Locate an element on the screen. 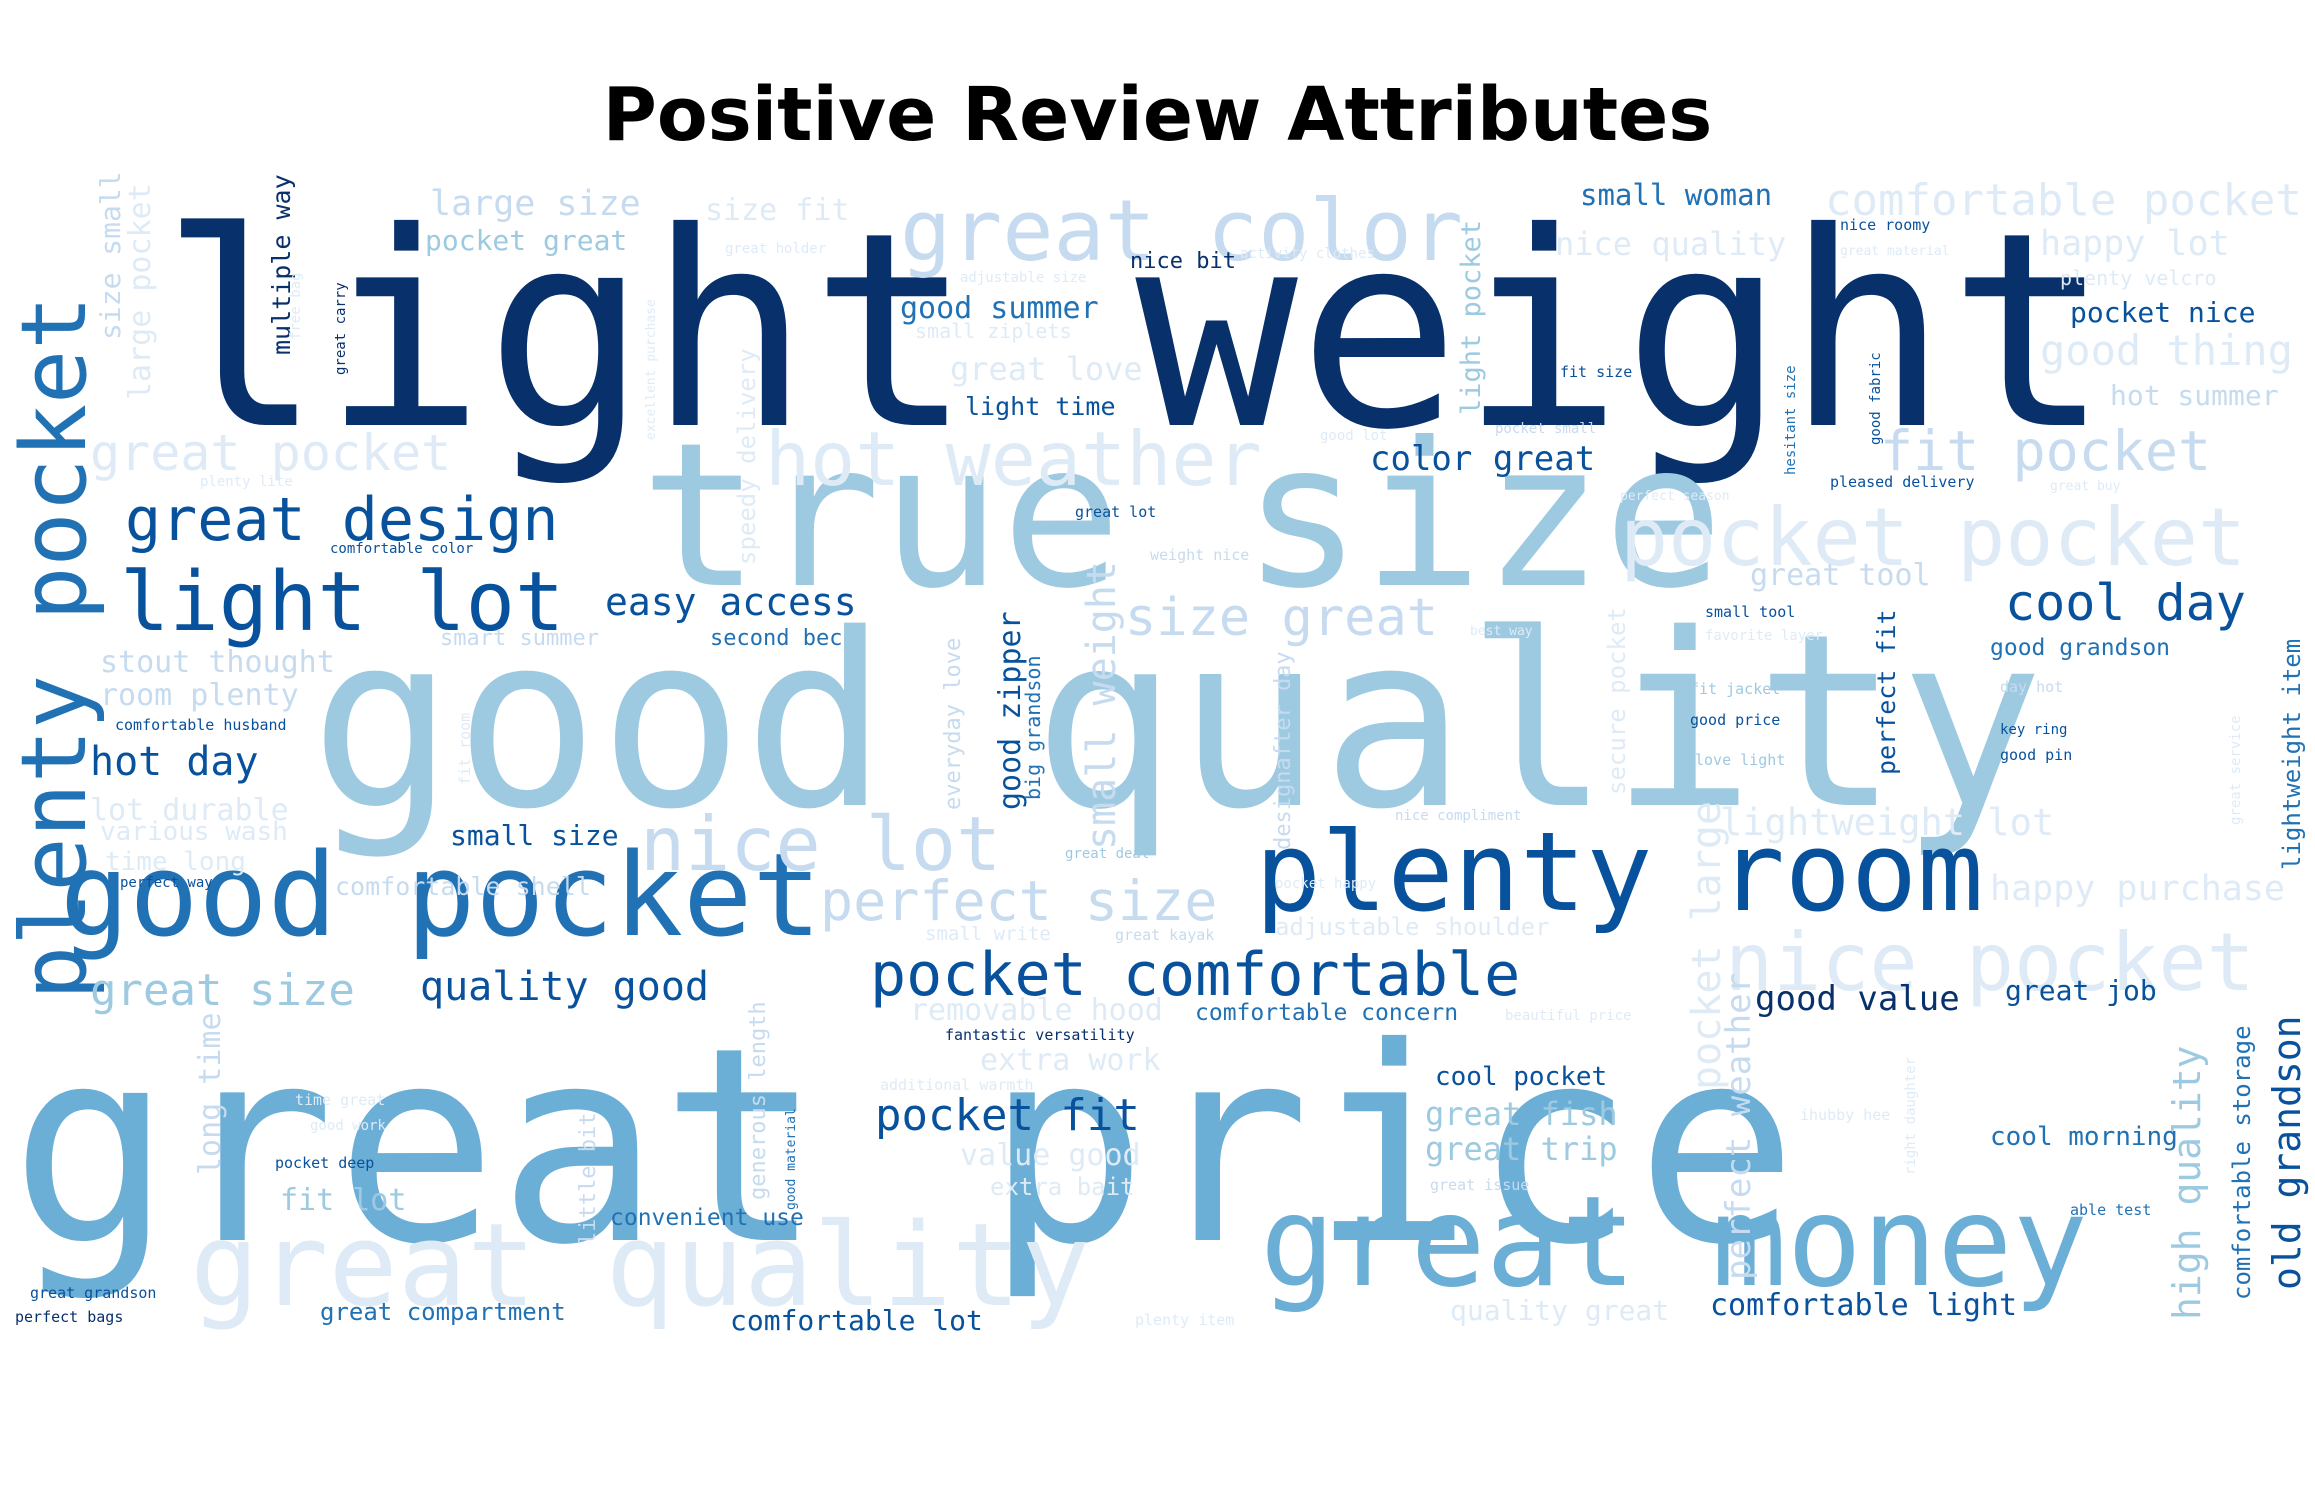 The height and width of the screenshot is (1500, 2315). word-good-pin: good pin is located at coordinates (2036, 755).